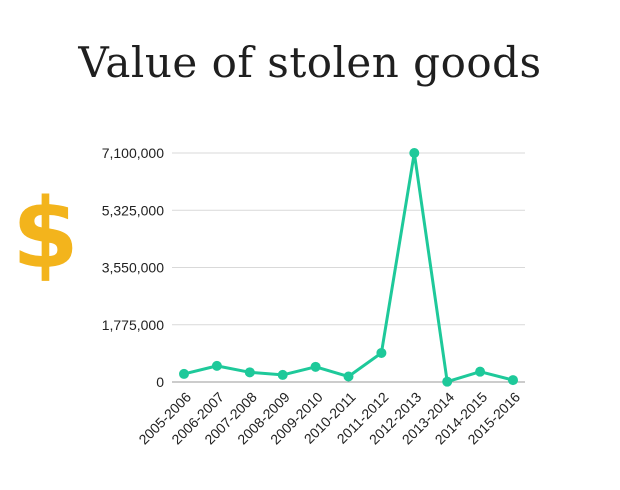 Image resolution: width=620 pixels, height=490 pixels. I want to click on y-tick-label: 5,325,000, so click(133, 210).